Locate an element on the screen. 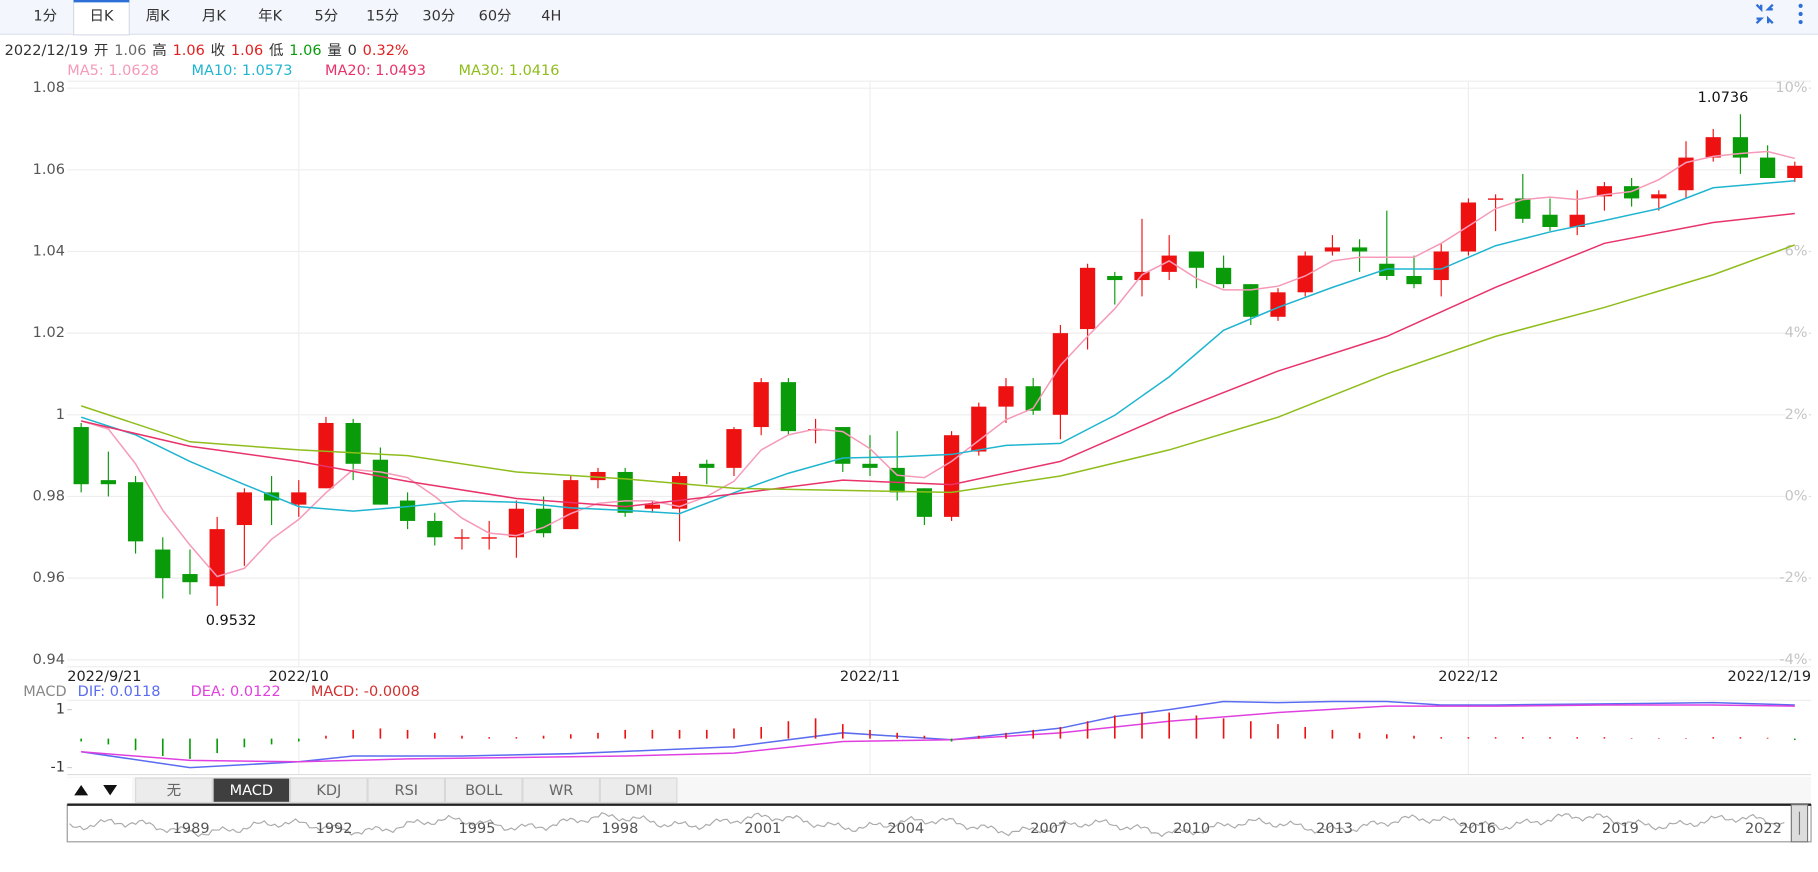 The height and width of the screenshot is (872, 1818). y2-tick-label: -4% is located at coordinates (1793, 660).